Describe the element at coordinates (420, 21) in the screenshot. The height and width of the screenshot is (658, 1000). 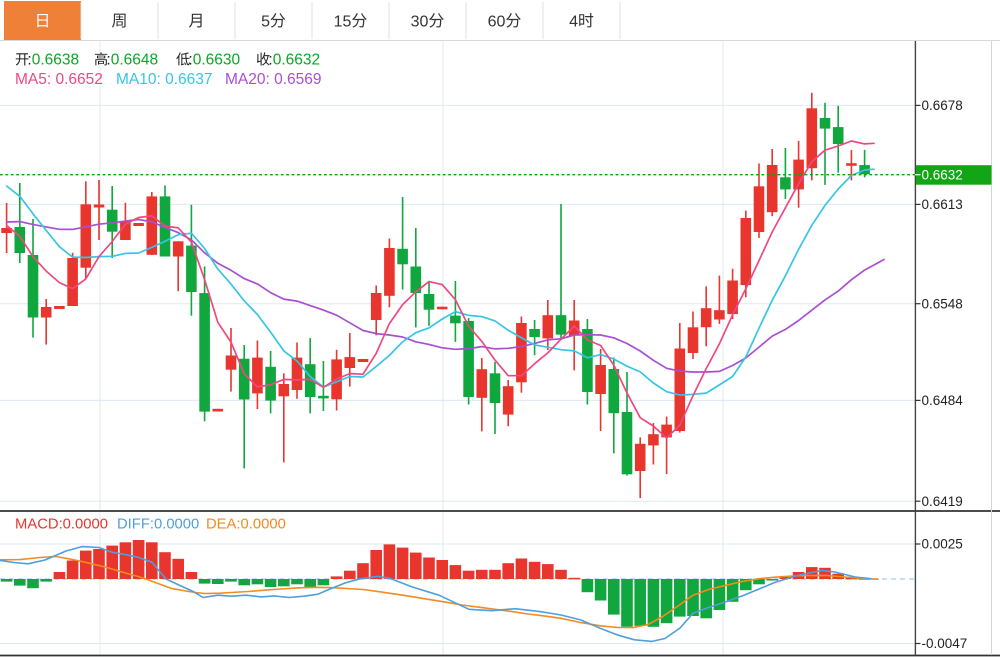
I see `svg-text: 30` at that location.